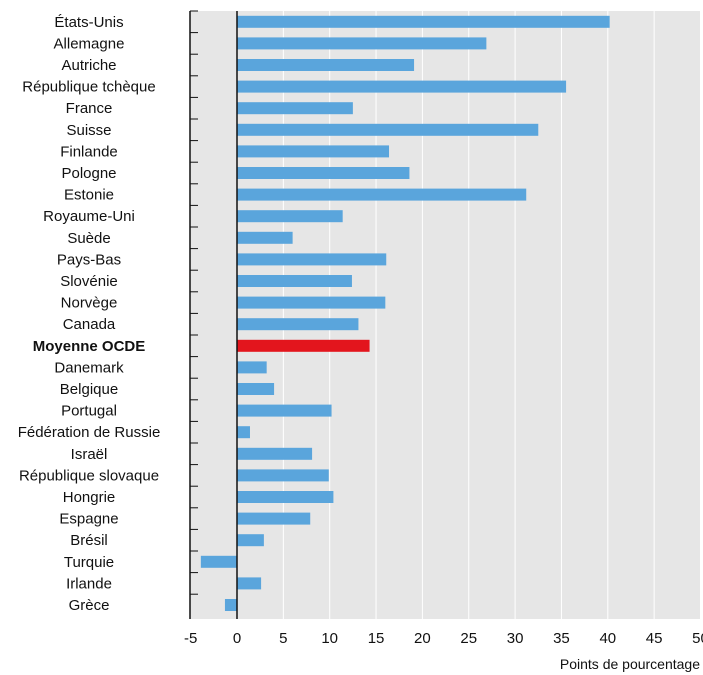 This screenshot has width=703, height=675. Describe the element at coordinates (89, 259) in the screenshot. I see `category-label: Pays-Bas` at that location.